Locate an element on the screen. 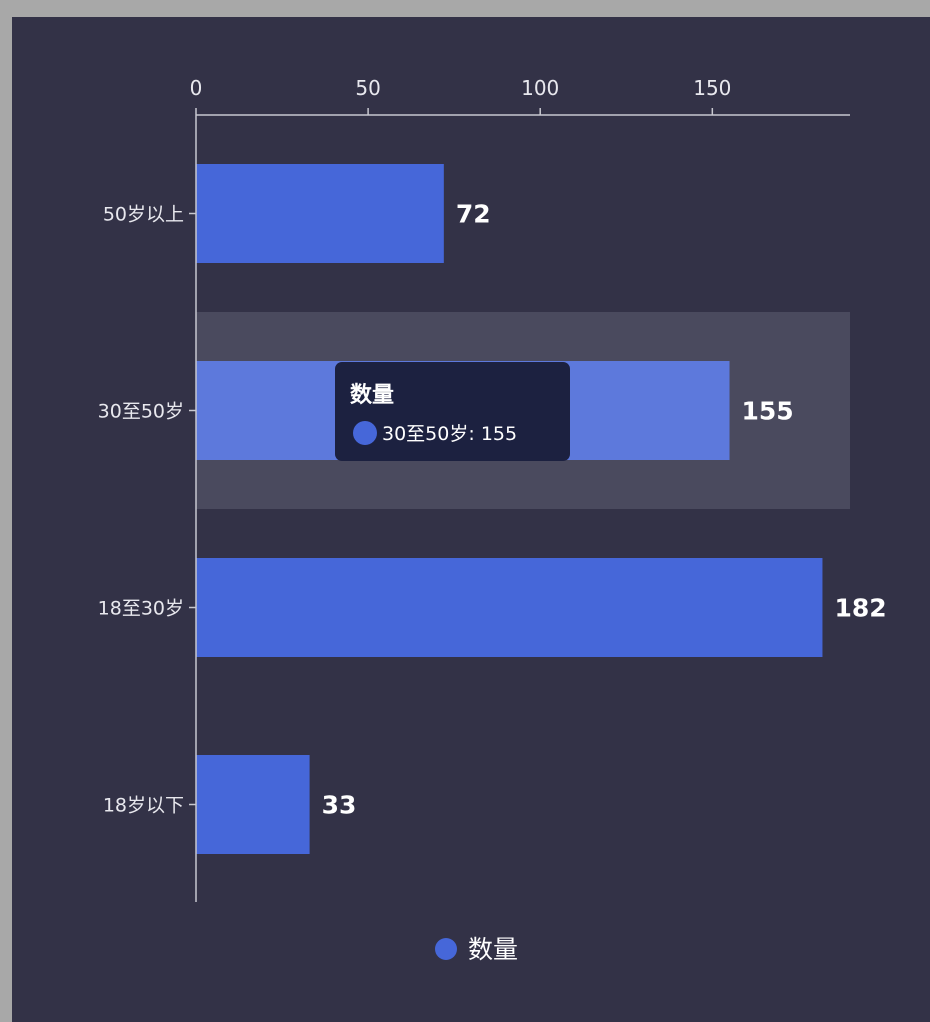  data-label: 155 is located at coordinates (768, 411).